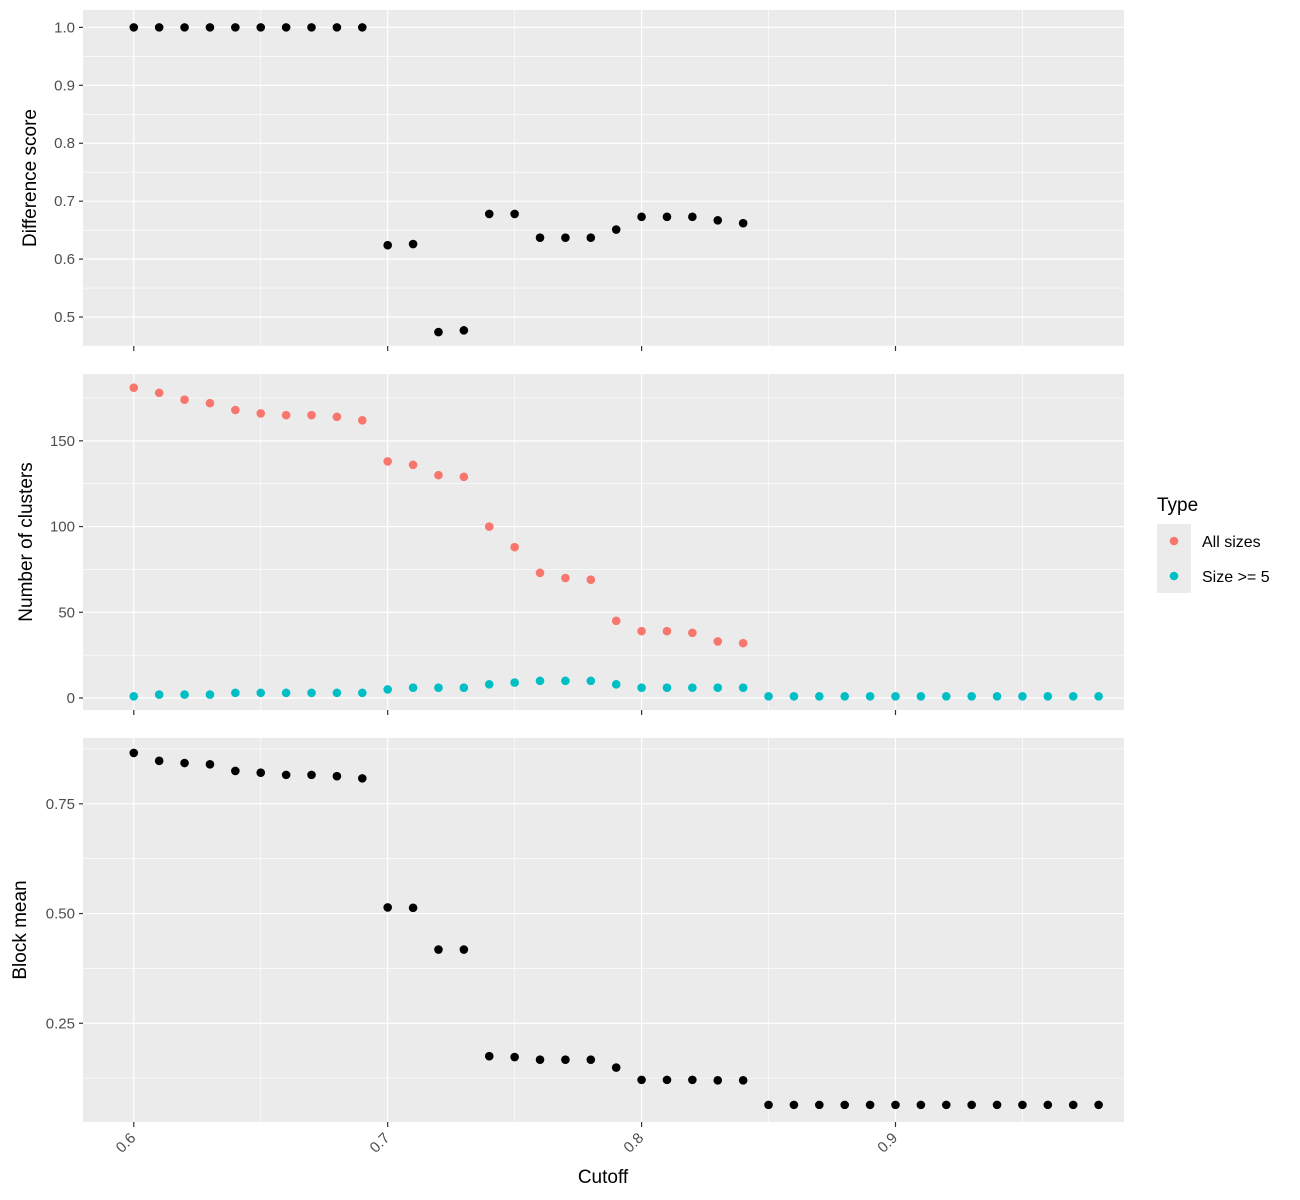 The image size is (1300, 1200). I want to click on y-tick-label: 0.6, so click(64, 259).